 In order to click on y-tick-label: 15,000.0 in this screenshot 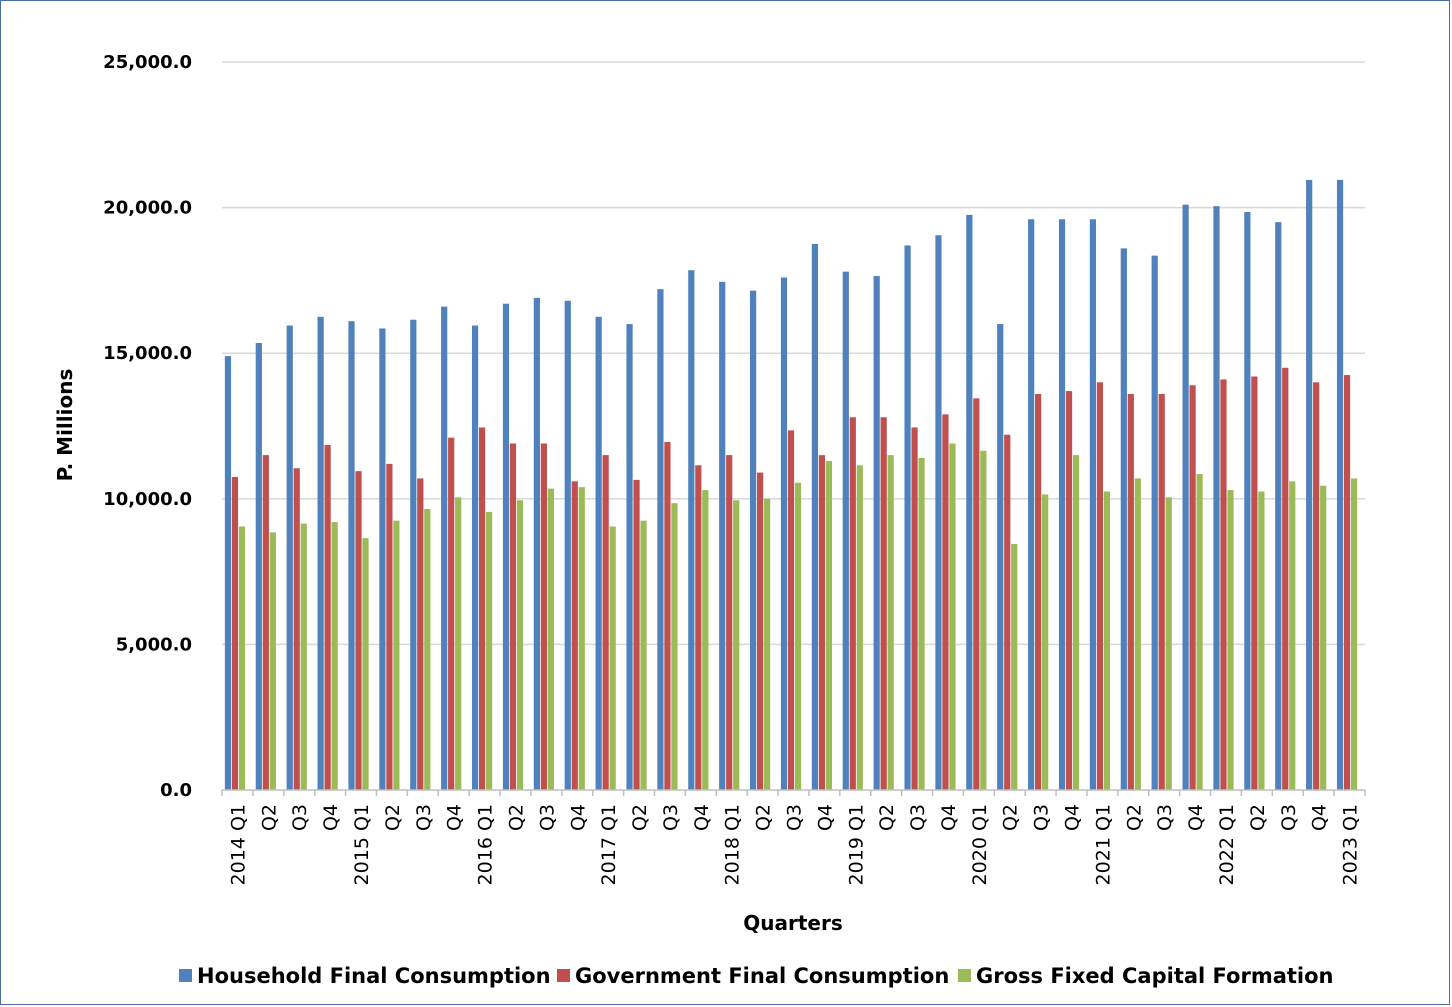, I will do `click(147, 353)`.